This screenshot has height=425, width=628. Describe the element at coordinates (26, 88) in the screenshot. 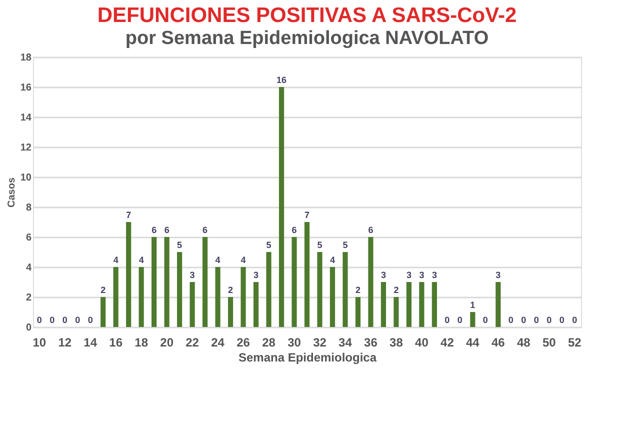

I see `y-tick-label: 16` at that location.